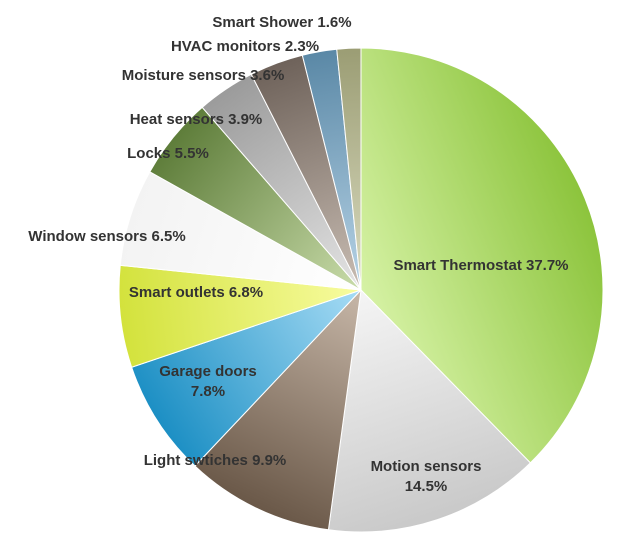  Describe the element at coordinates (196, 119) in the screenshot. I see `pie-label-heat-sensors: Heat sensors 3.9%` at that location.